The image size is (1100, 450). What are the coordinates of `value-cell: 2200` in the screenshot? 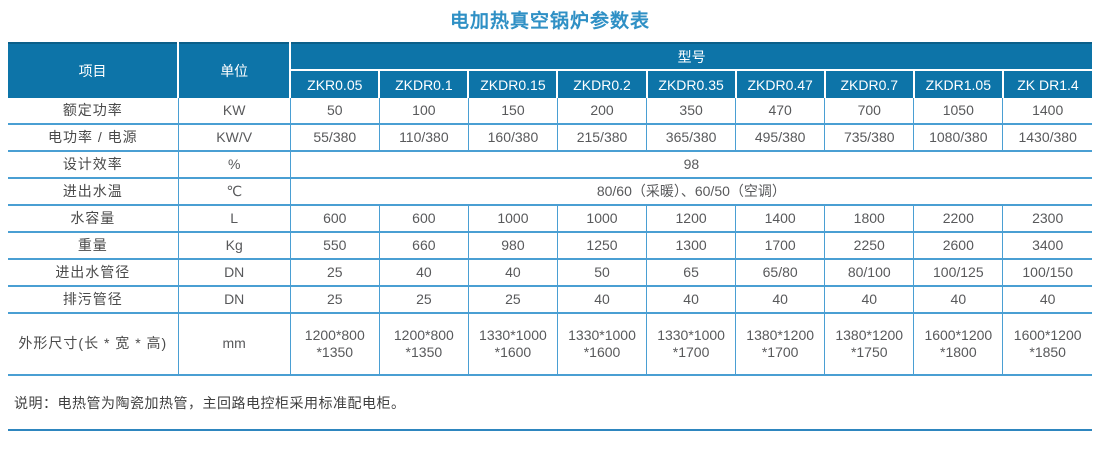 It's located at (958, 219).